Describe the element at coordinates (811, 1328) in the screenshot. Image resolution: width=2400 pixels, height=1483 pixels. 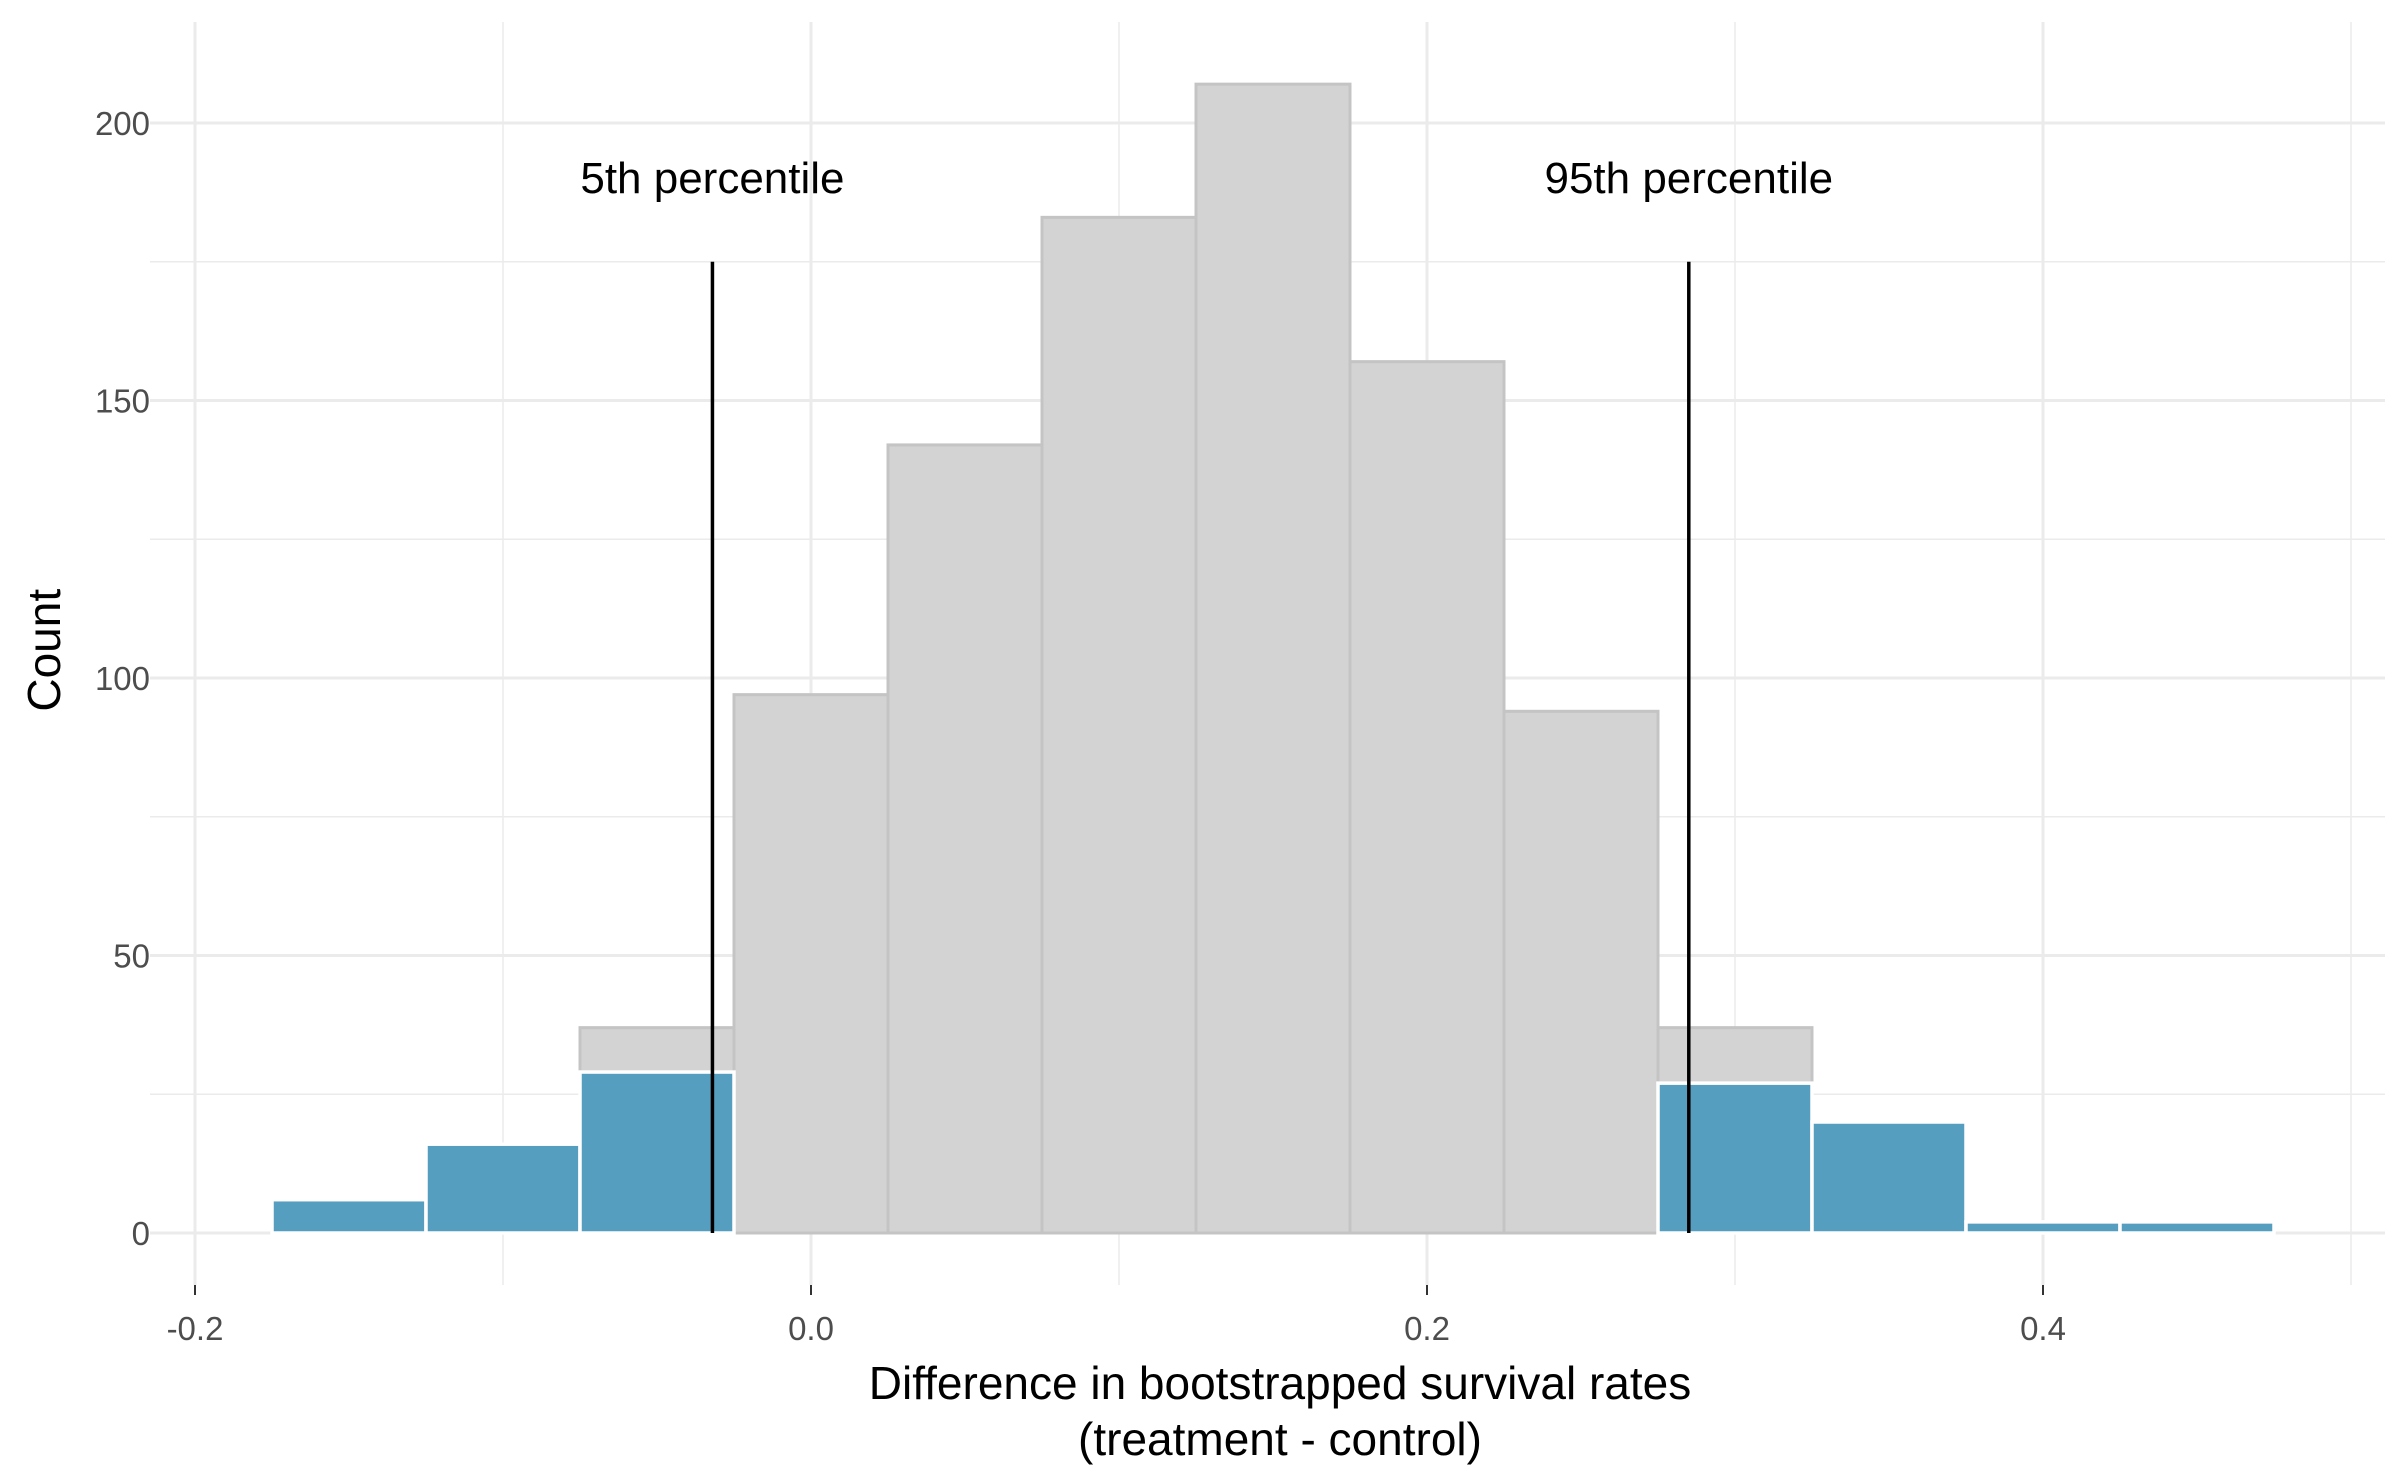
I see `x-tick-label: 0.0` at that location.